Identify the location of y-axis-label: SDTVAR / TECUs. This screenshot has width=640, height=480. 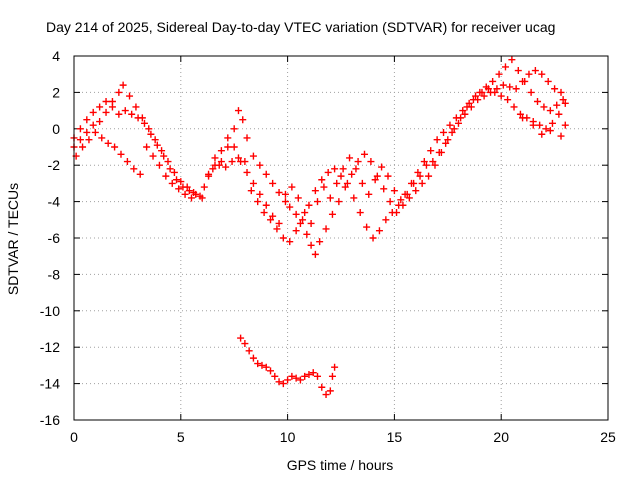
(13, 239).